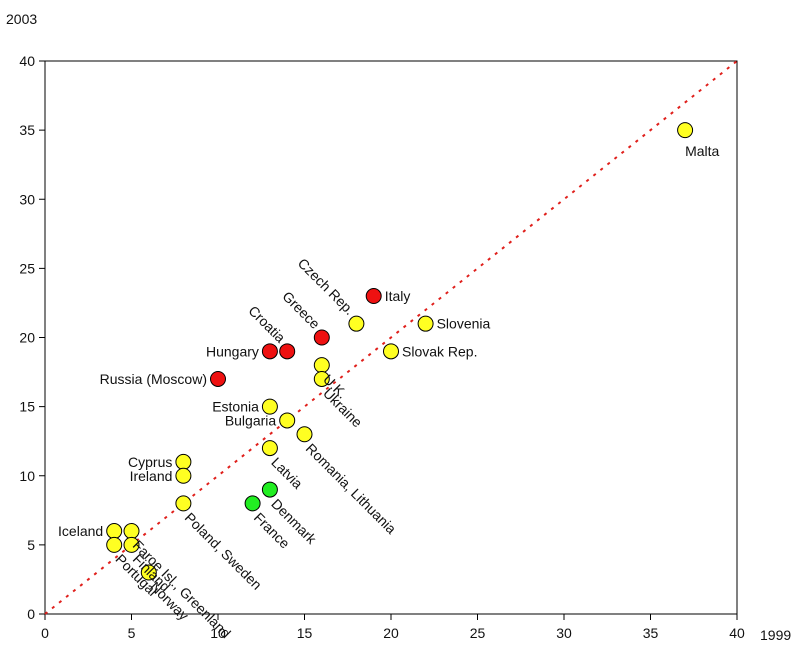  I want to click on point-label: Italy, so click(398, 296).